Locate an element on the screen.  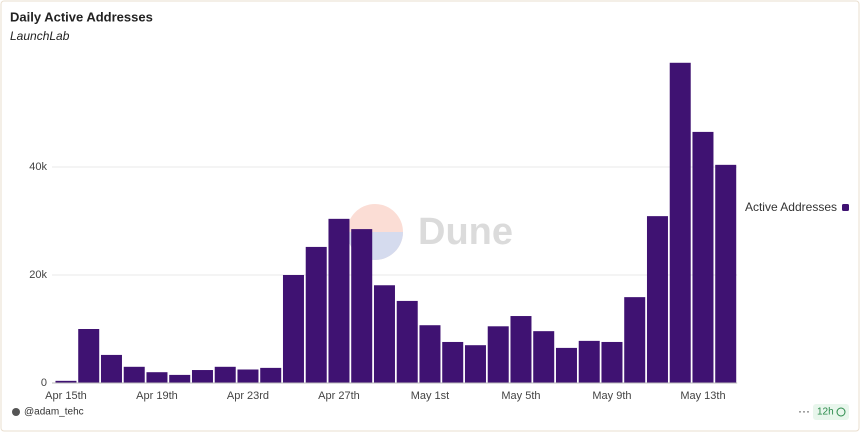
x-tick-label: May 1st is located at coordinates (430, 396).